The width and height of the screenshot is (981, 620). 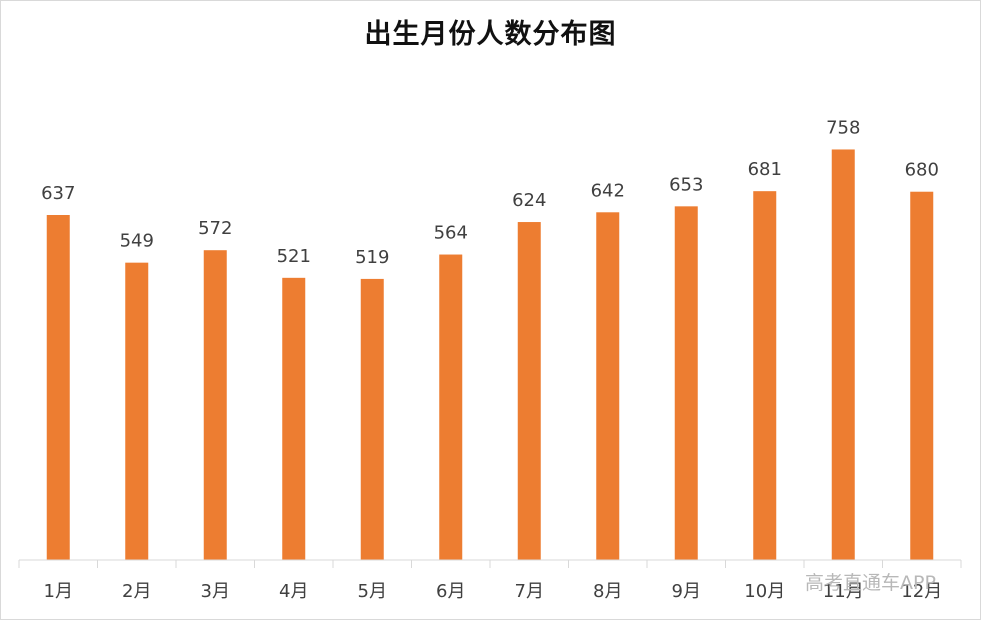 I want to click on data-label-2: 549, so click(x=137, y=241).